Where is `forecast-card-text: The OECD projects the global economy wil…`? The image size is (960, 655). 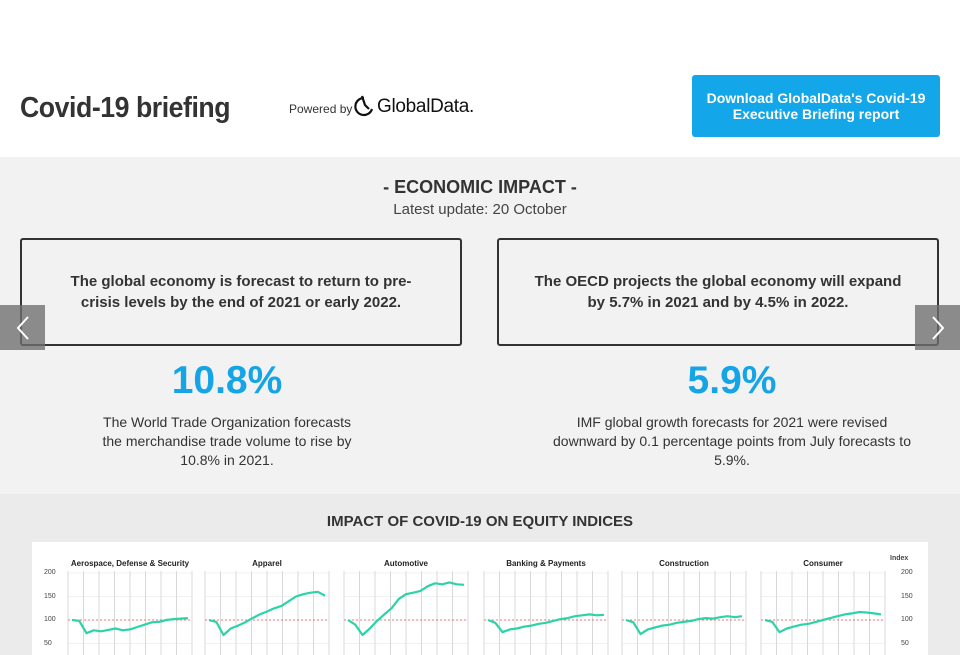
forecast-card-text: The OECD projects the global economy wil… is located at coordinates (718, 292).